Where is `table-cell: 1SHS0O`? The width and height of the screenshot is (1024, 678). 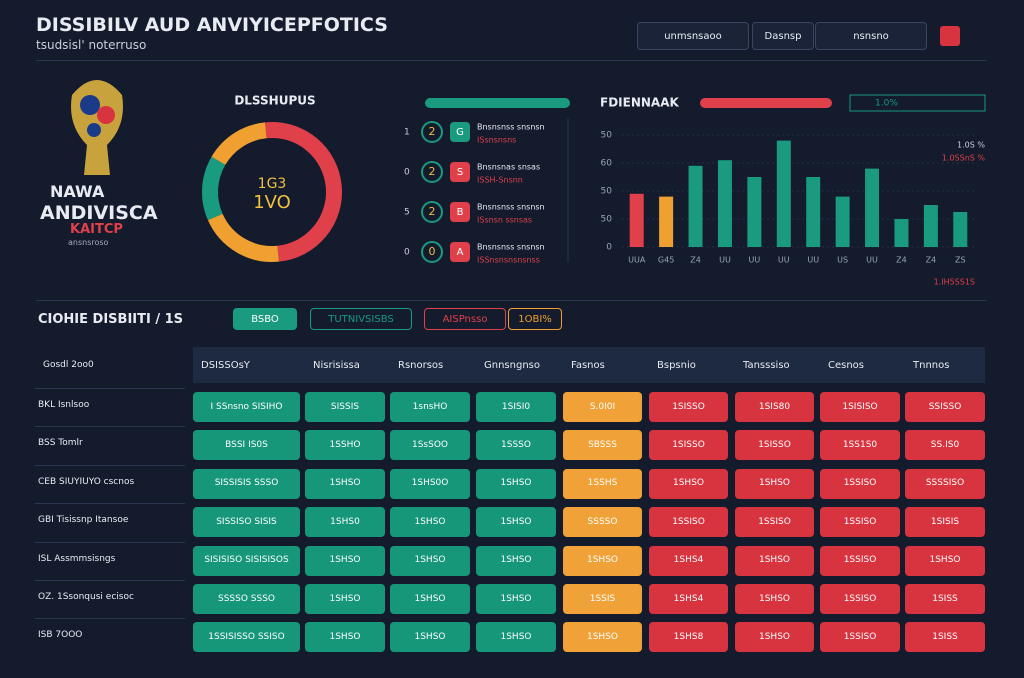
table-cell: 1SHS0O is located at coordinates (430, 483).